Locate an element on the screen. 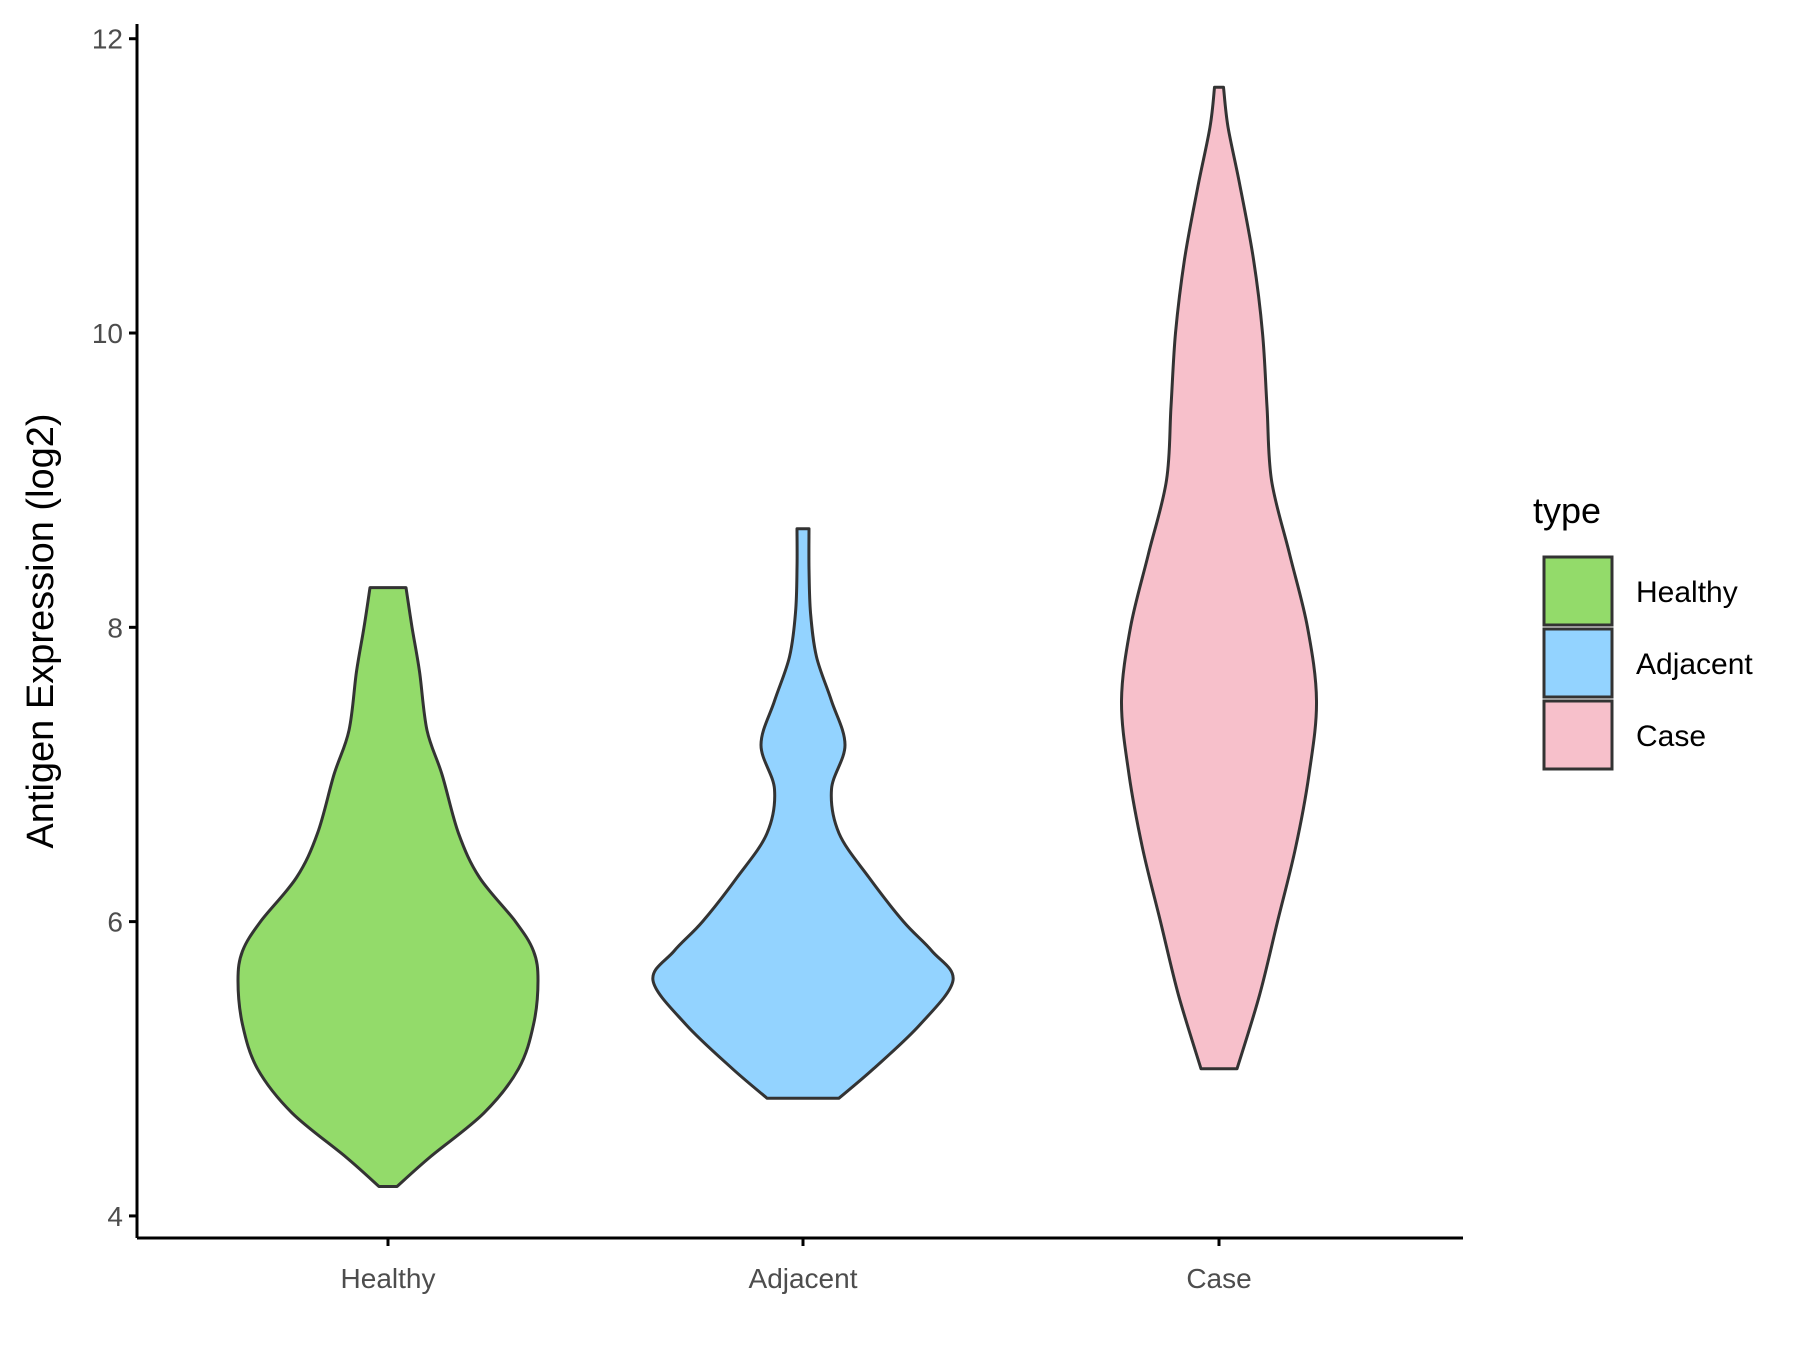 The height and width of the screenshot is (1350, 1800). x-ticks: Healthy Adjacent Case is located at coordinates (796, 1266).